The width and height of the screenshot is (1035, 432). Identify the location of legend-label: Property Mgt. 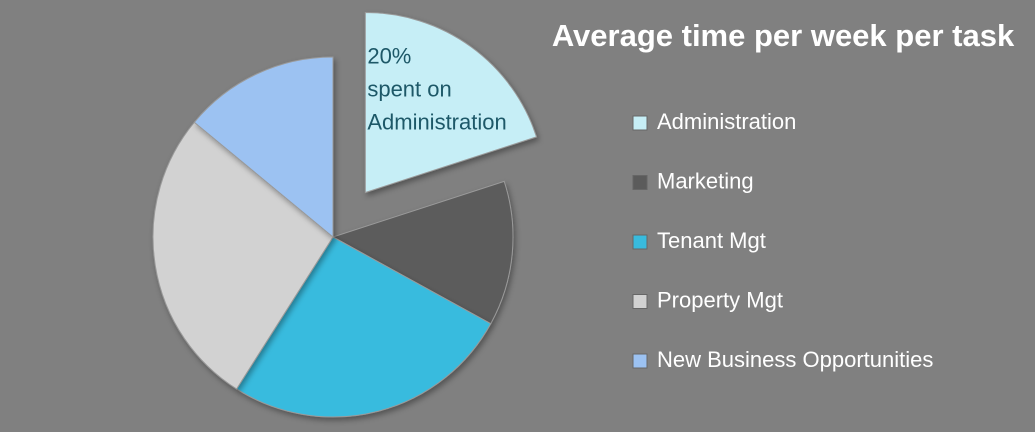
(720, 299).